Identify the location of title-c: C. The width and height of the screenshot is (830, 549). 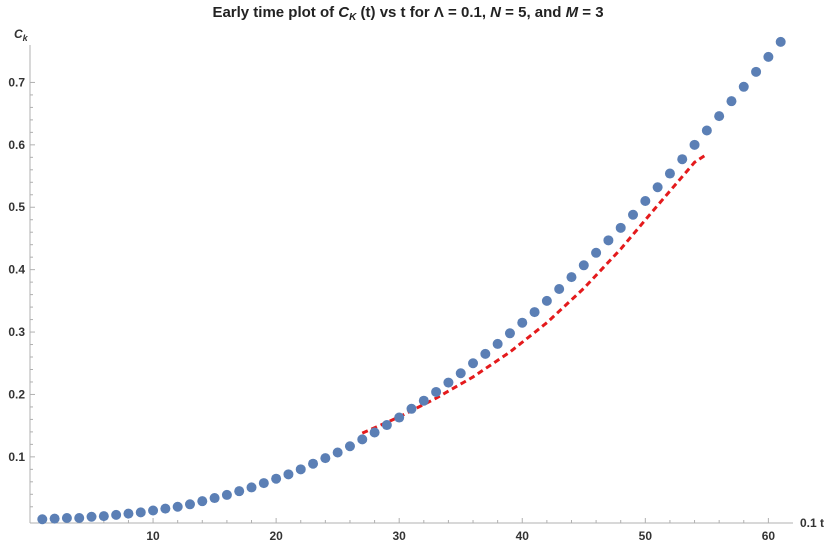
(344, 12).